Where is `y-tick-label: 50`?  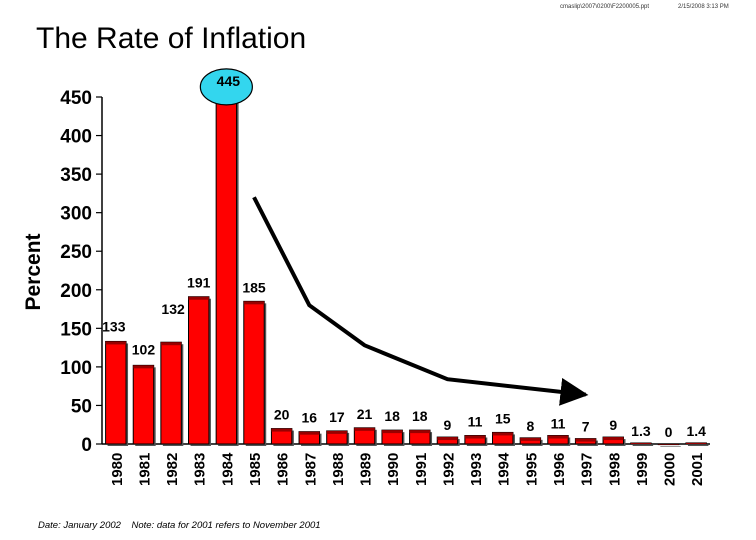 y-tick-label: 50 is located at coordinates (81, 406).